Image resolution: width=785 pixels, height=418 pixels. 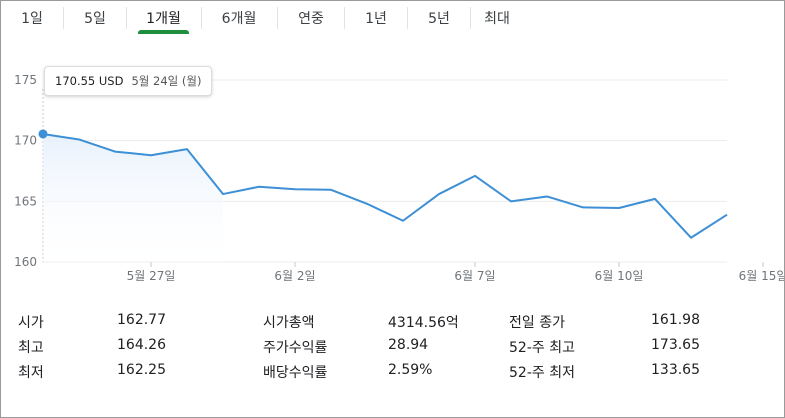 I want to click on stat-label-52w-low: 52-주 최저, so click(x=542, y=373).